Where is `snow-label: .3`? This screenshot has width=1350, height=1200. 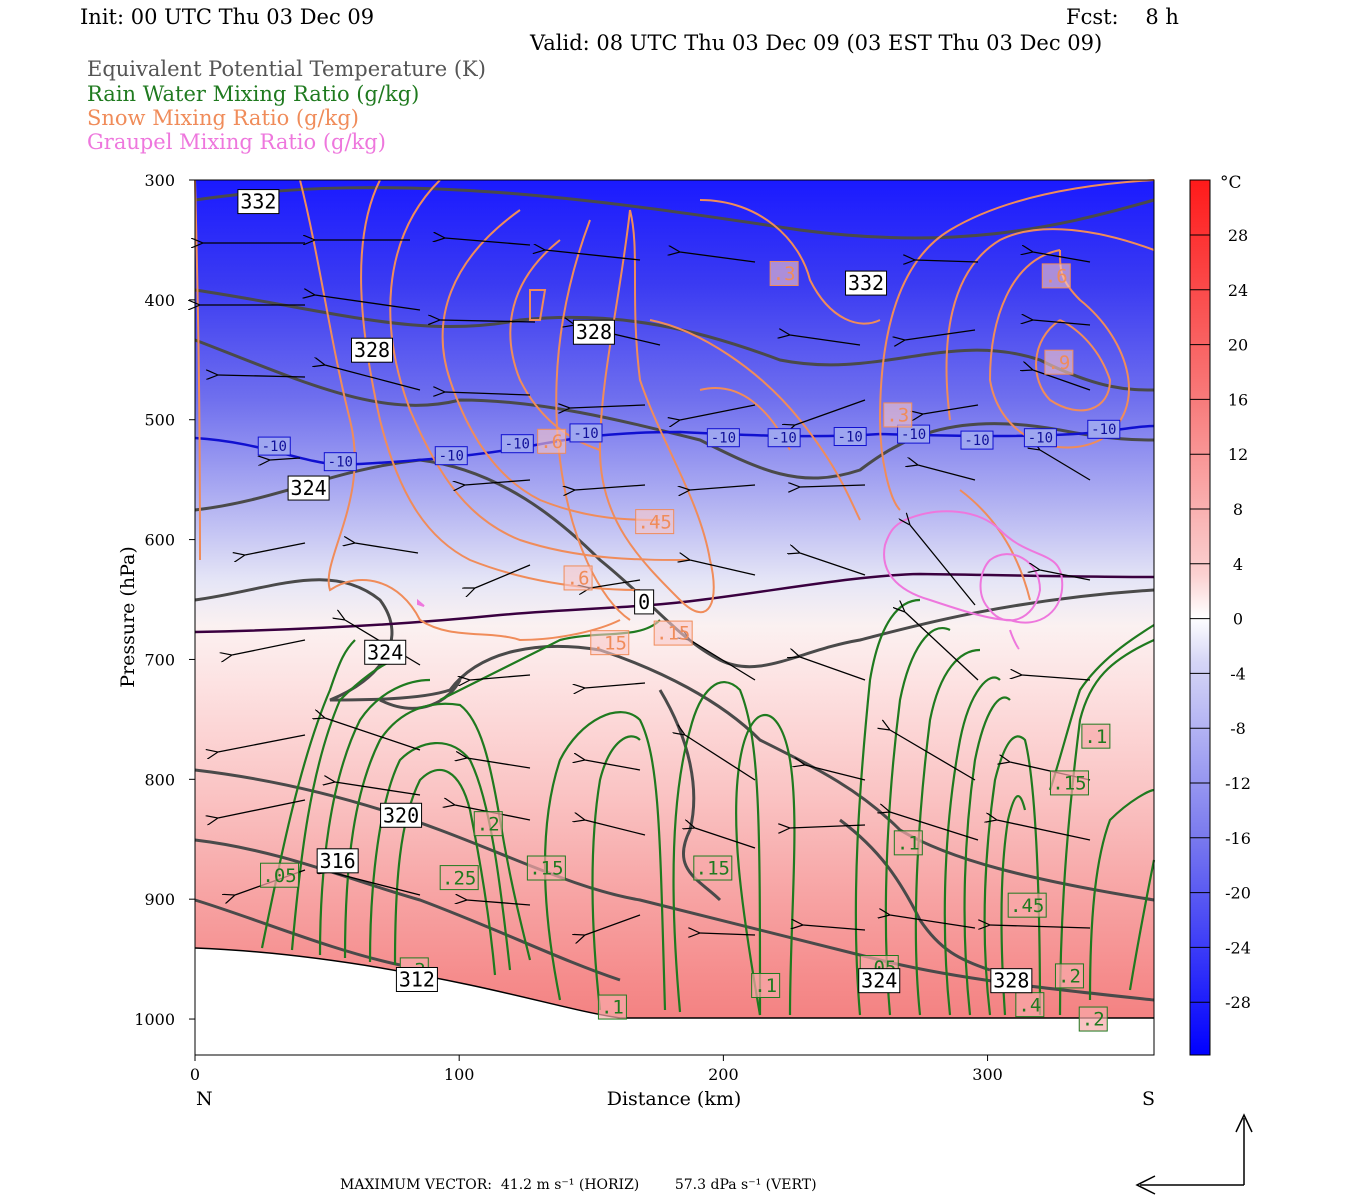
snow-label: .3 is located at coordinates (784, 273).